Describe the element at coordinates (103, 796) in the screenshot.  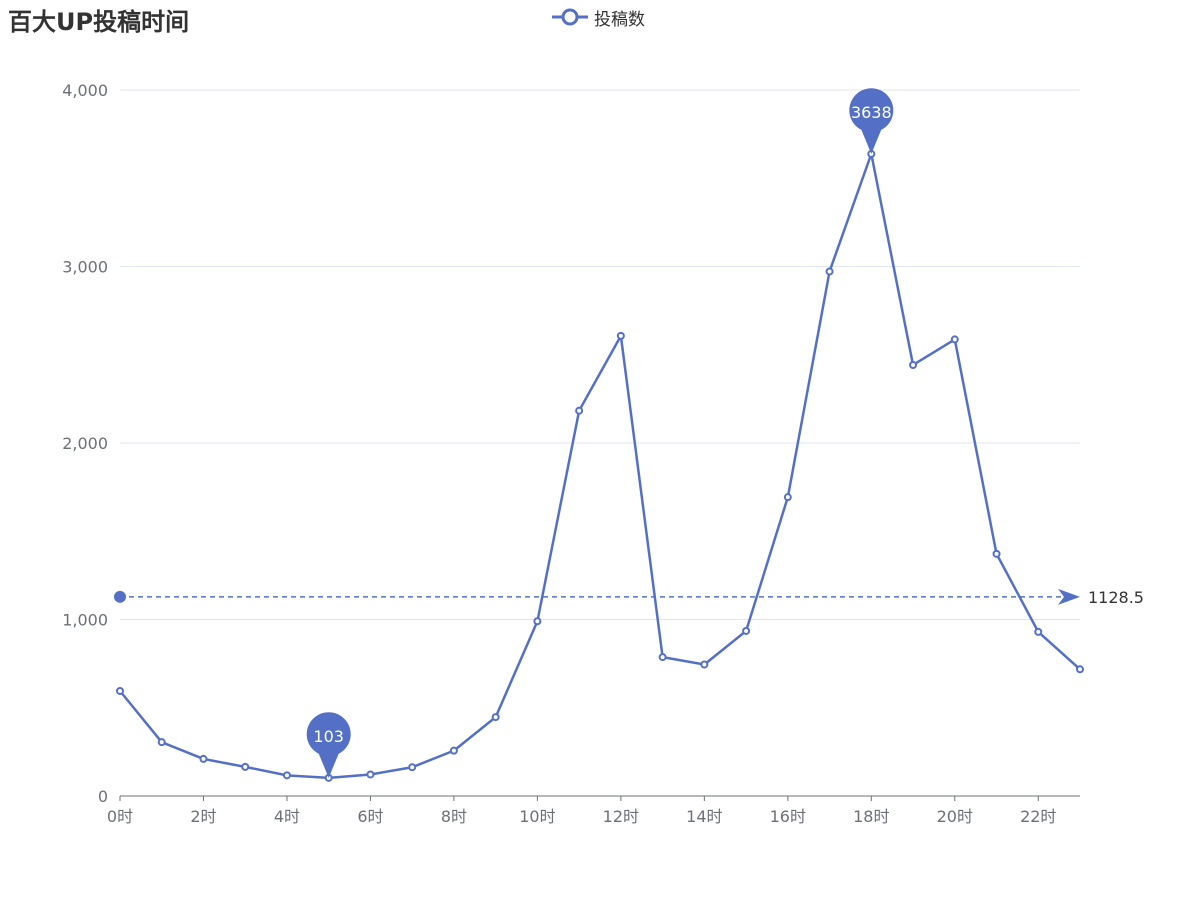
I see `y-tick-label: 0` at that location.